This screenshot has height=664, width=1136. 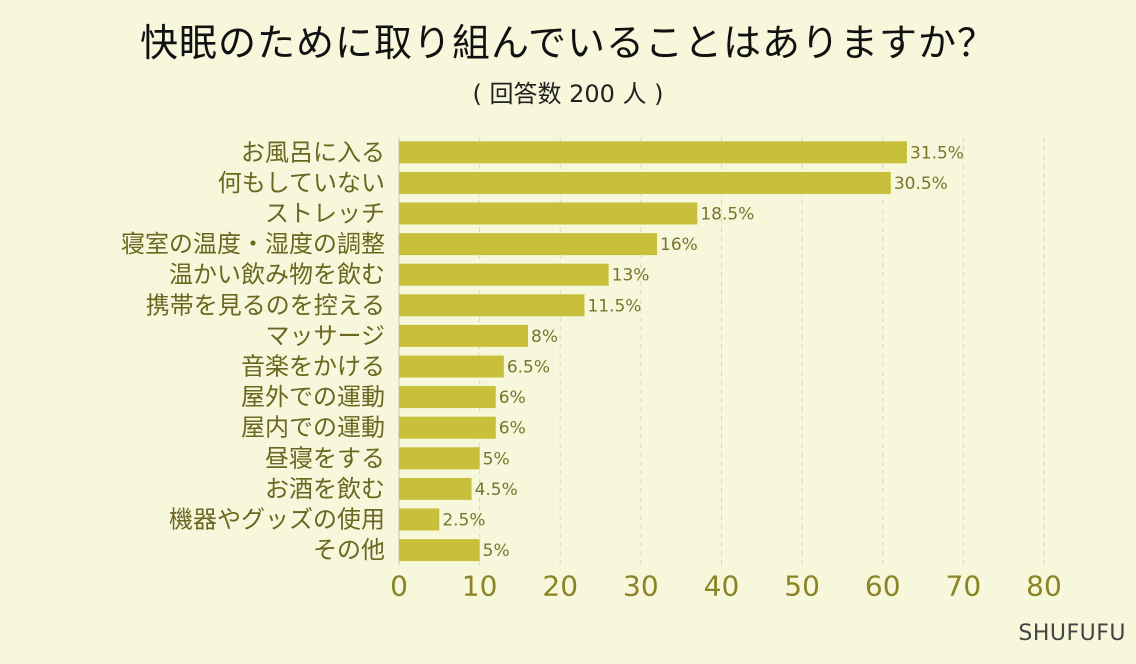 I want to click on data-label: 18.5%, so click(x=727, y=215).